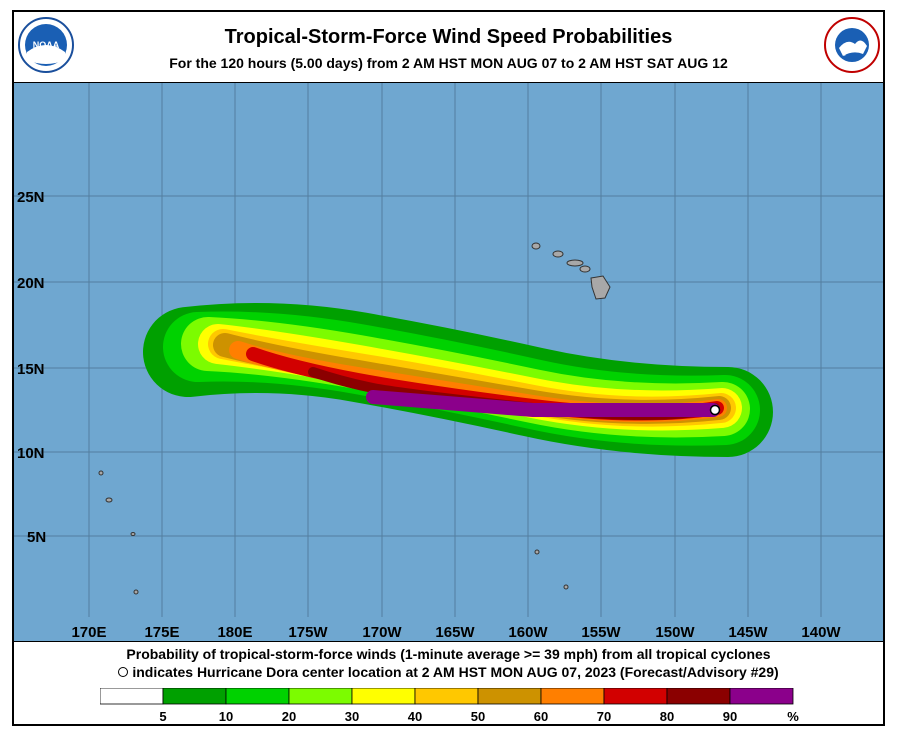  Describe the element at coordinates (730, 716) in the screenshot. I see `legend-label: 90` at that location.